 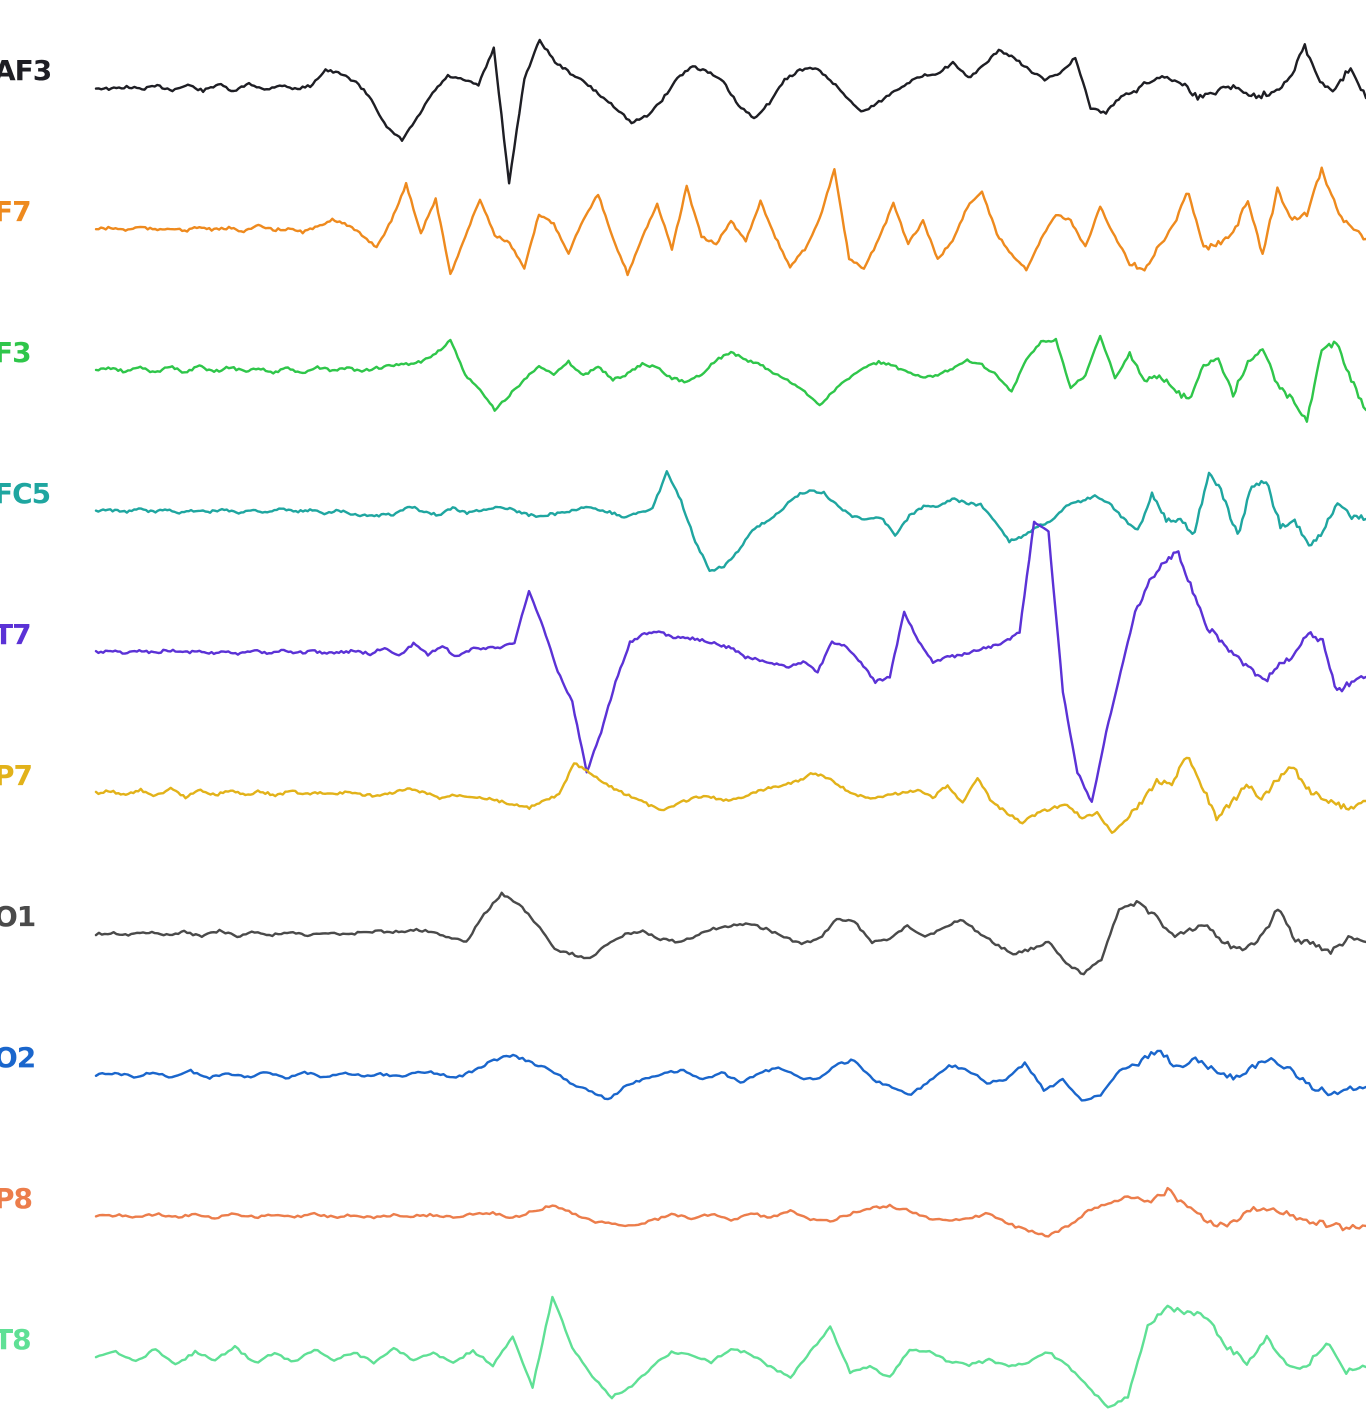 I want to click on trace-fc5, so click(x=730, y=521).